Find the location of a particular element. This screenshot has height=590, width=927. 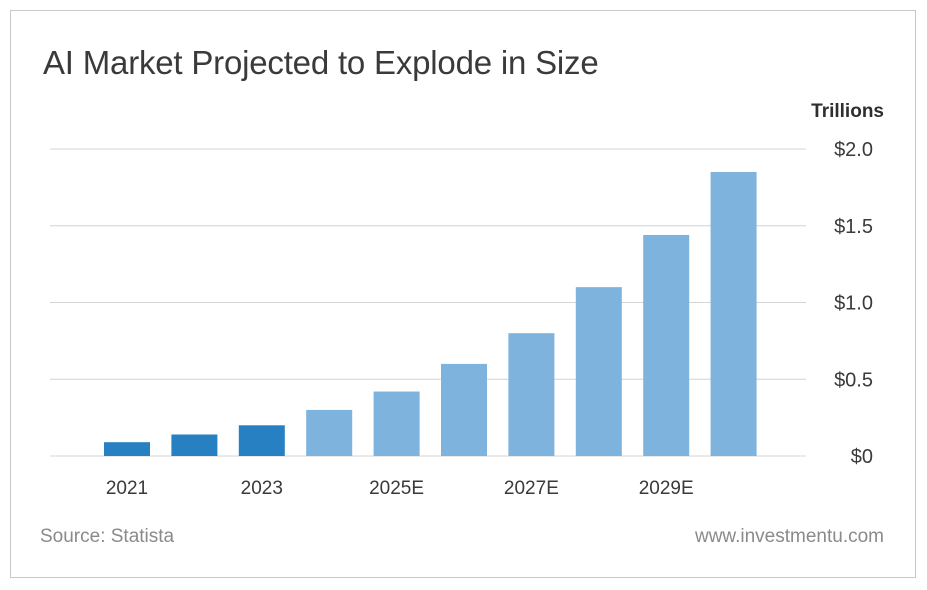

bar-2030E is located at coordinates (733, 314).